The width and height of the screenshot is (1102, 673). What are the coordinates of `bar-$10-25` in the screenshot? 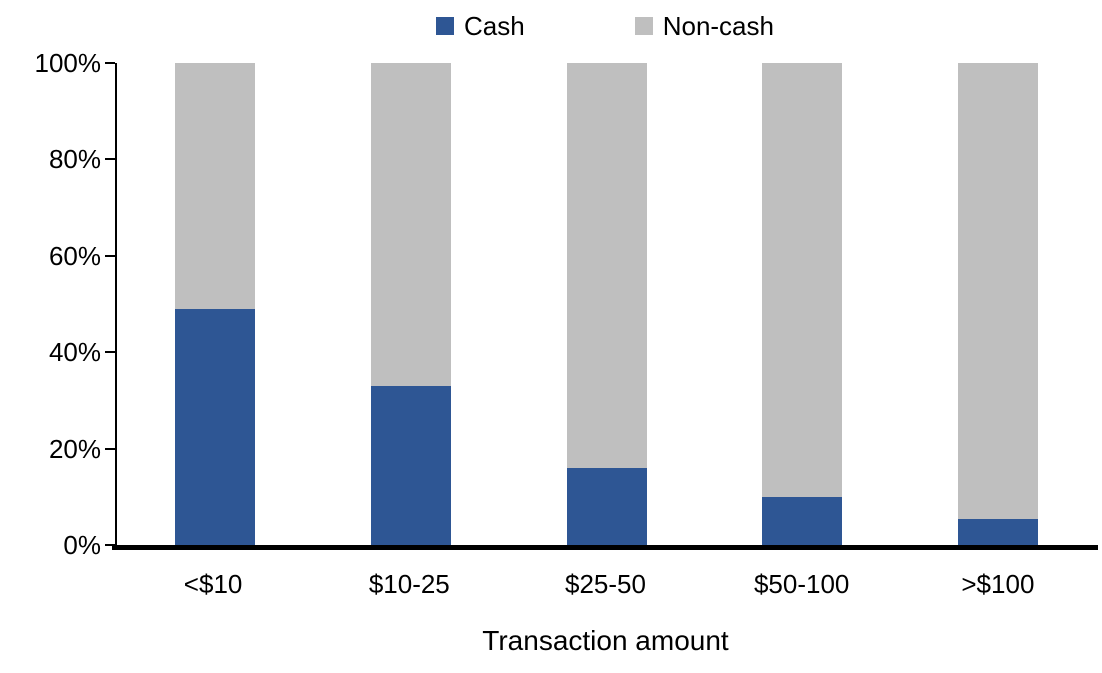 It's located at (410, 304).